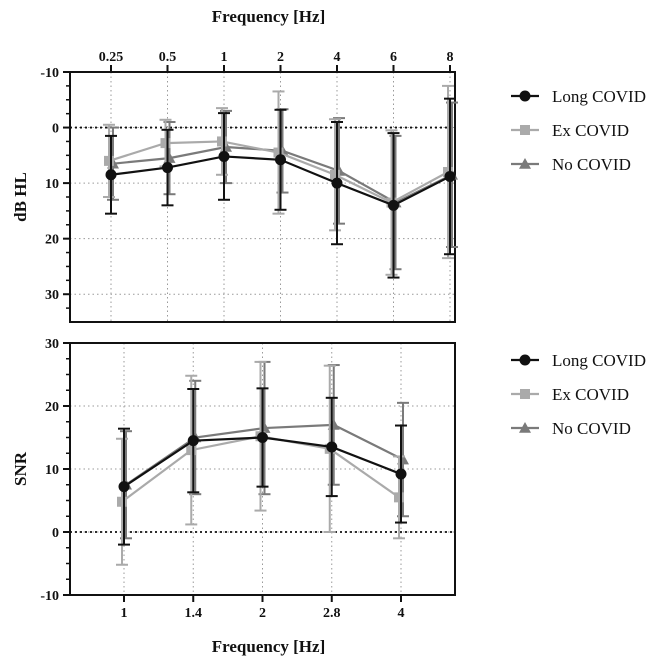  I want to click on x-tick-label: 0.25, so click(111, 57).